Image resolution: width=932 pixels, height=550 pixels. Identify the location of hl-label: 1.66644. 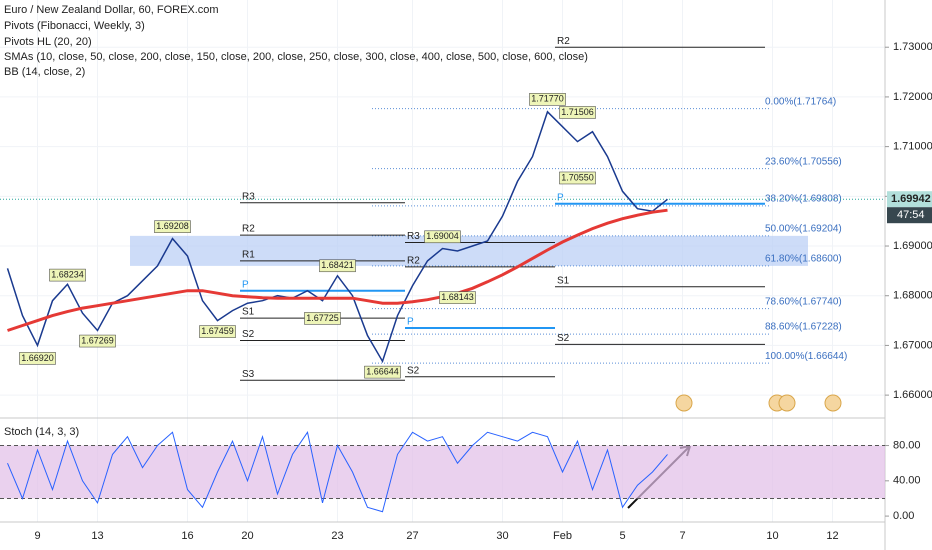
(382, 371).